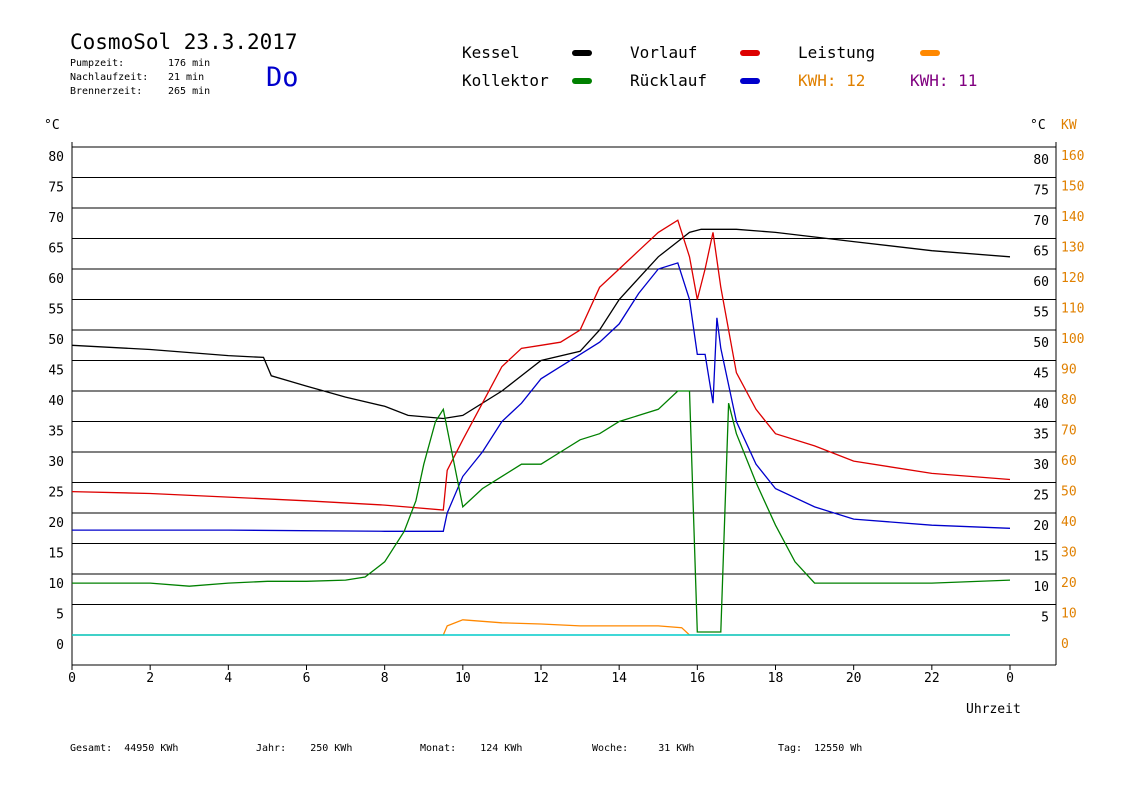 Image resolution: width=1148 pixels, height=812 pixels. Describe the element at coordinates (97, 63) in the screenshot. I see `info-label: Pumpzeit:` at that location.